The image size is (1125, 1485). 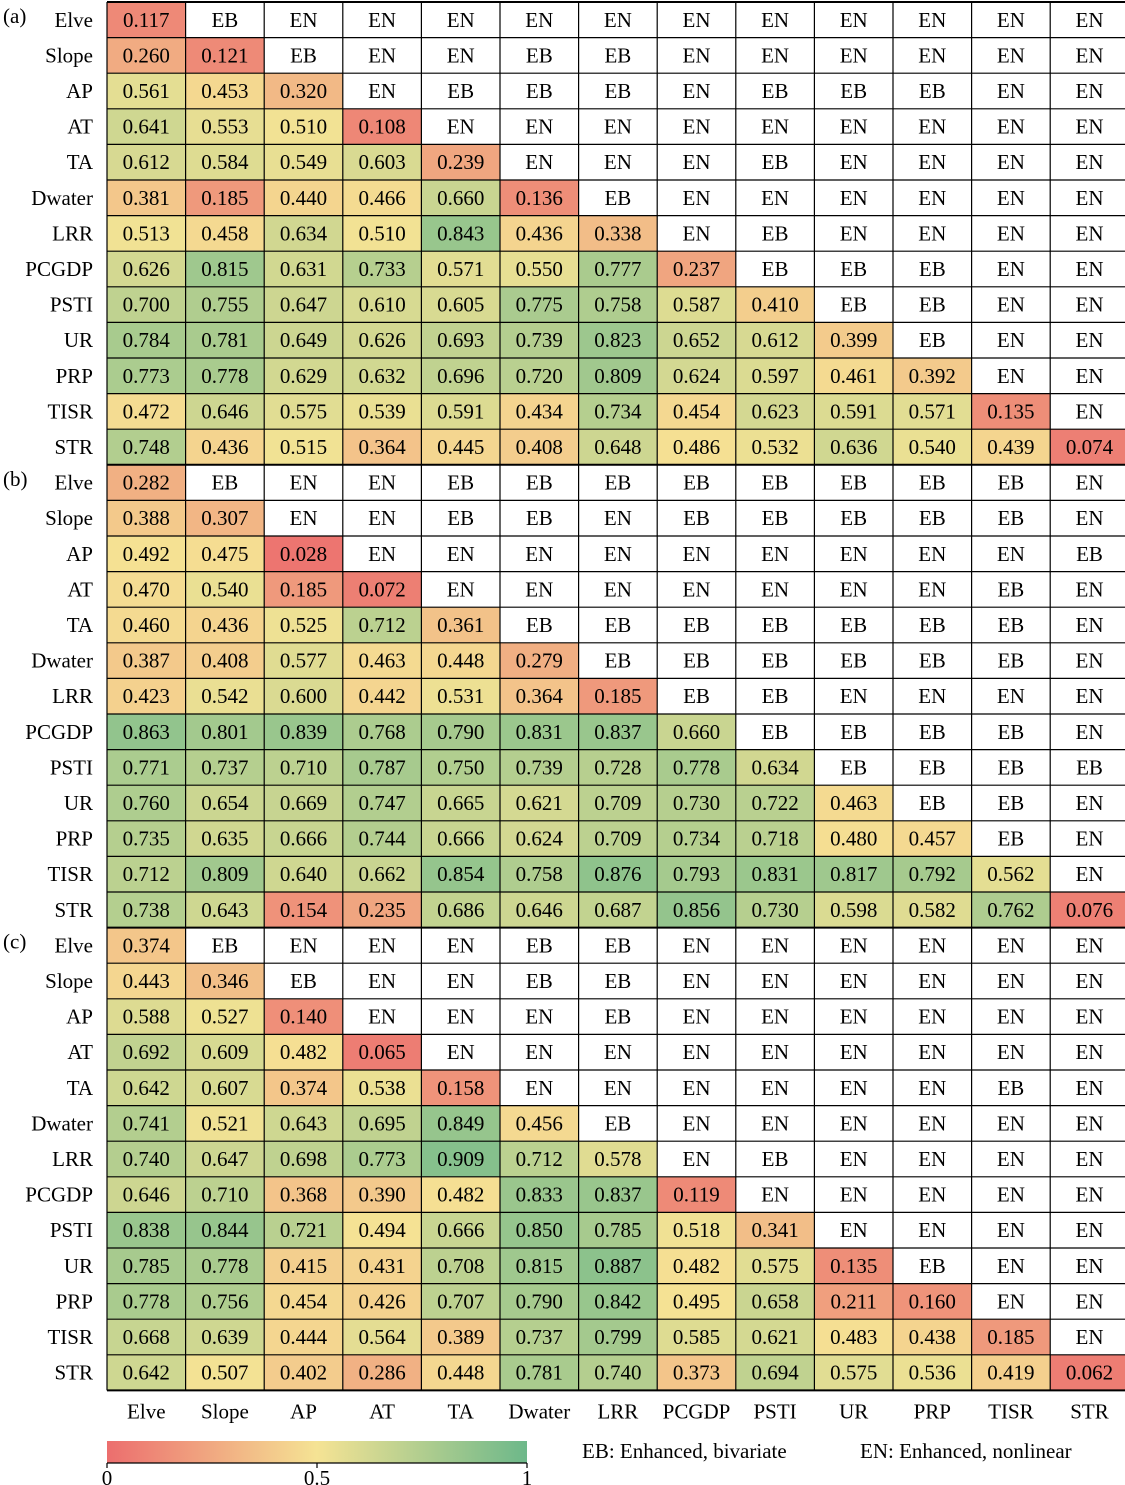 I want to click on cell-value: 0.472, so click(x=146, y=411).